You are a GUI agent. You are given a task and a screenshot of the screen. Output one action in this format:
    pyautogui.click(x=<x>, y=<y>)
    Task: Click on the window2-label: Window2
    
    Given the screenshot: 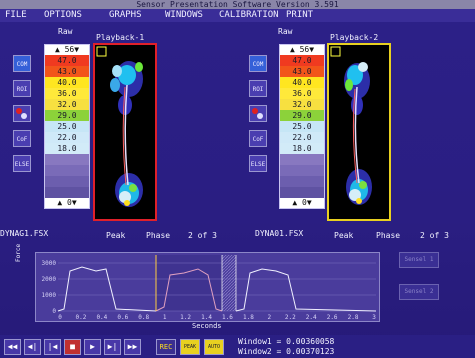 What is the action you would take?
    pyautogui.click(x=255, y=351)
    